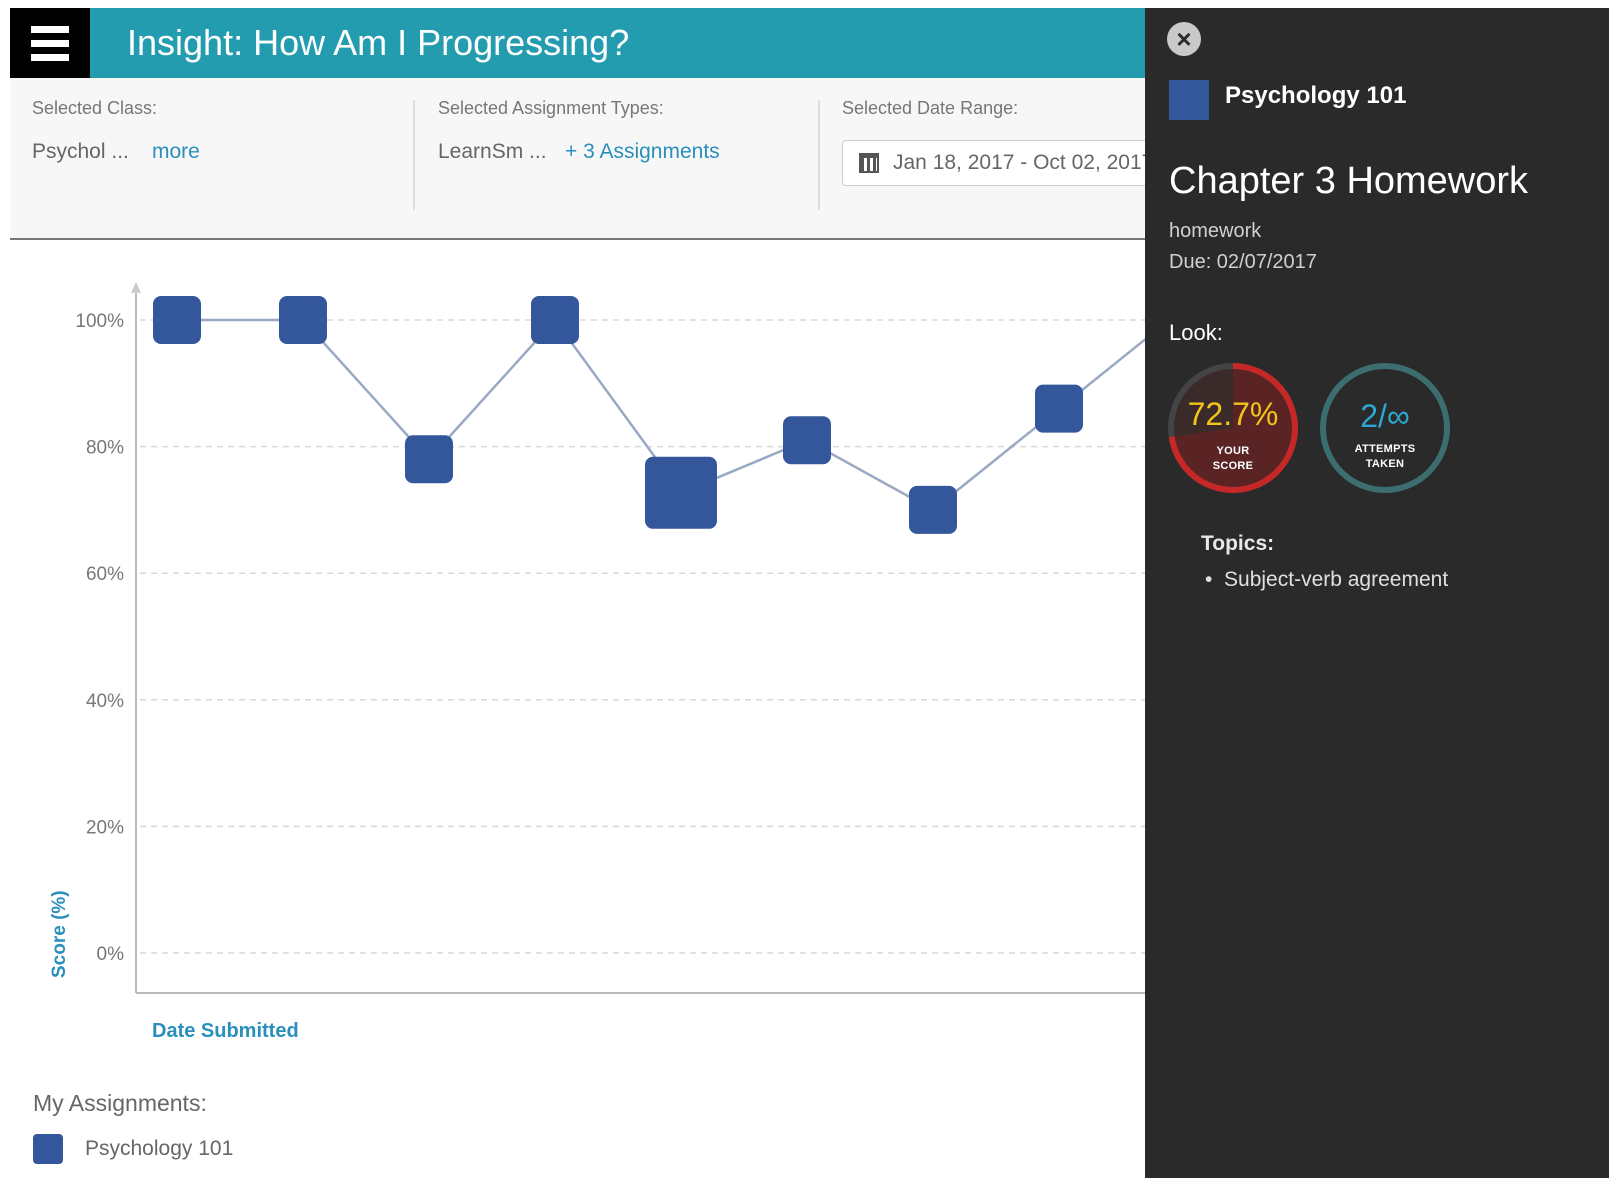  What do you see at coordinates (618, 415) in the screenshot?
I see `series-points` at bounding box center [618, 415].